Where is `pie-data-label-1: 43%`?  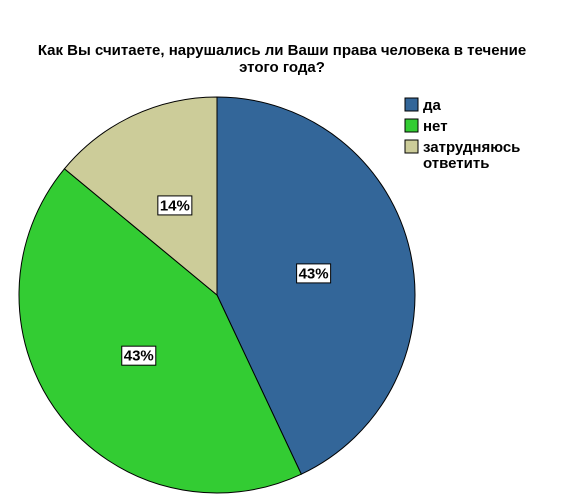 pie-data-label-1: 43% is located at coordinates (314, 273).